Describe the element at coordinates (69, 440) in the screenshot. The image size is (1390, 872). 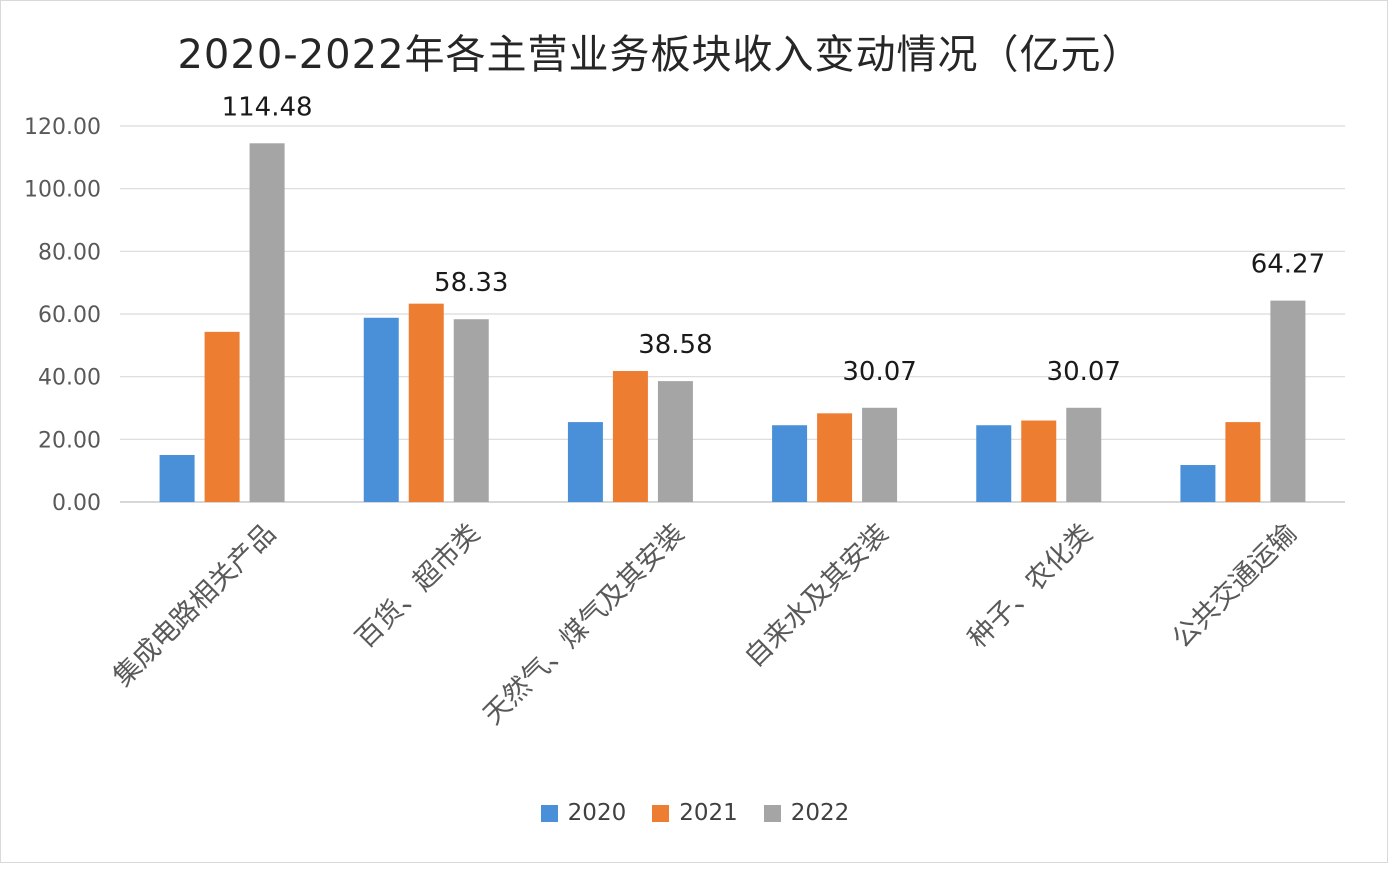
I see `y-tick-label: 20.00` at that location.